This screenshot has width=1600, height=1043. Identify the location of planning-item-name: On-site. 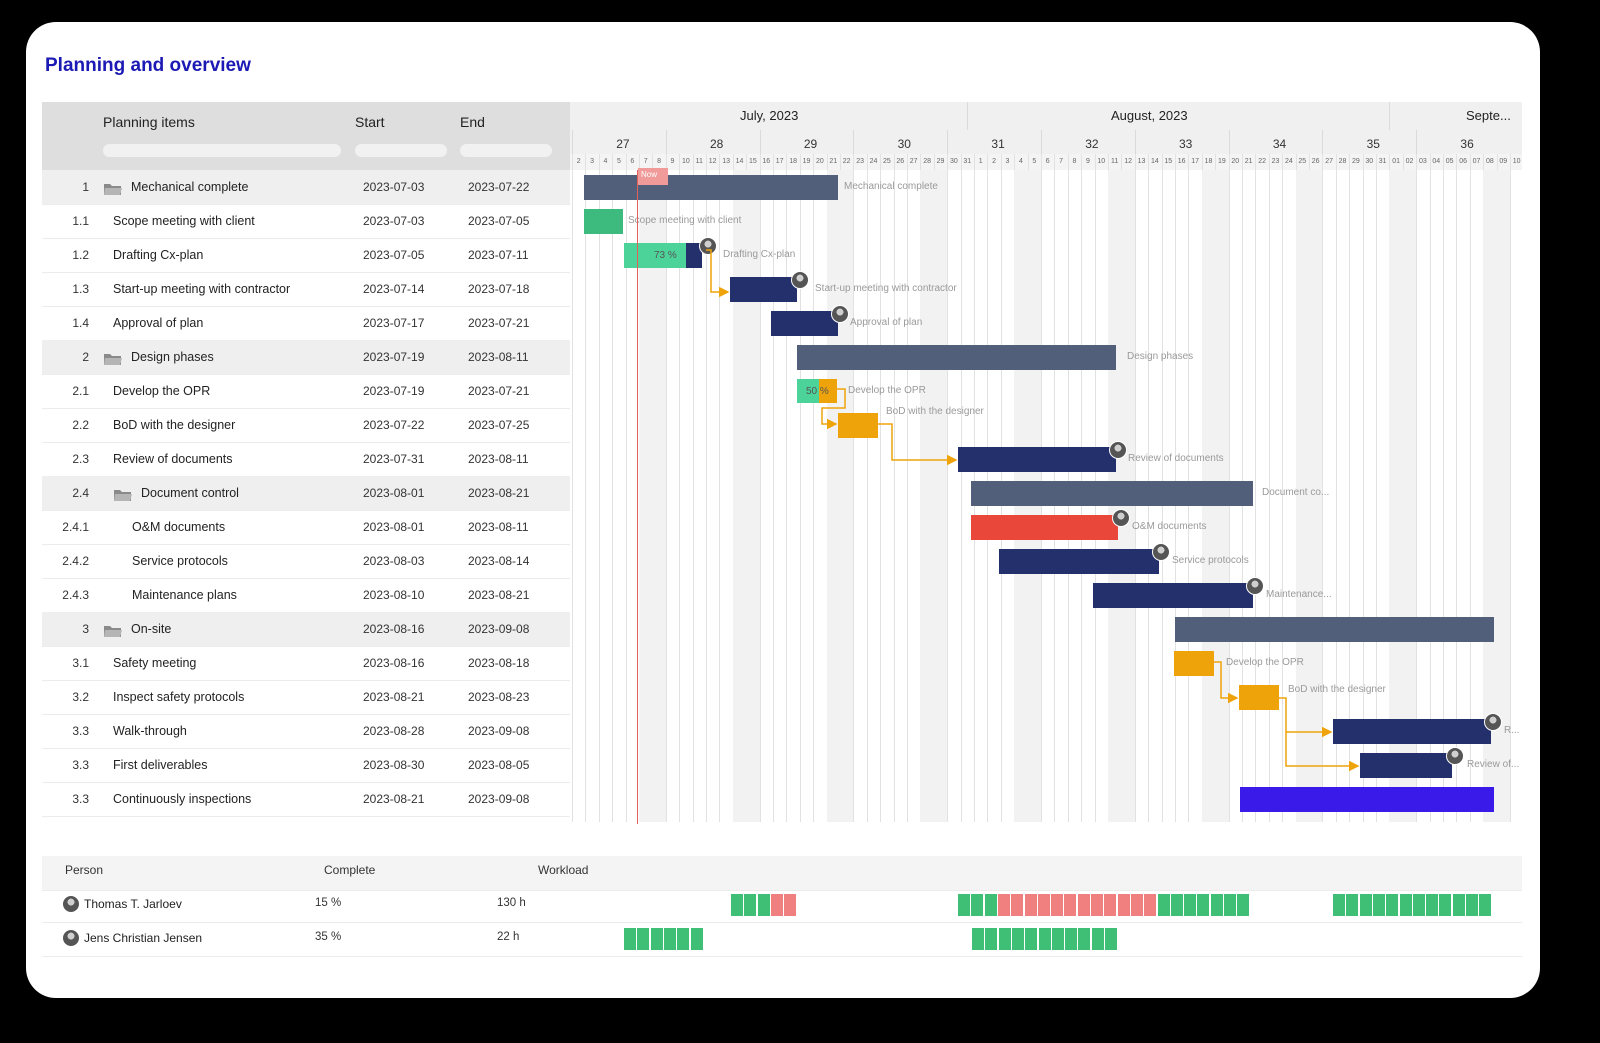
(151, 629).